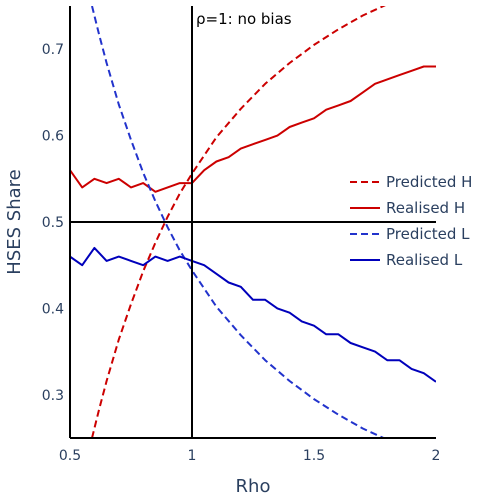 Image resolution: width=500 pixels, height=500 pixels. What do you see at coordinates (244, 19) in the screenshot?
I see `annotation-no-bias: ρ=1: no bias` at bounding box center [244, 19].